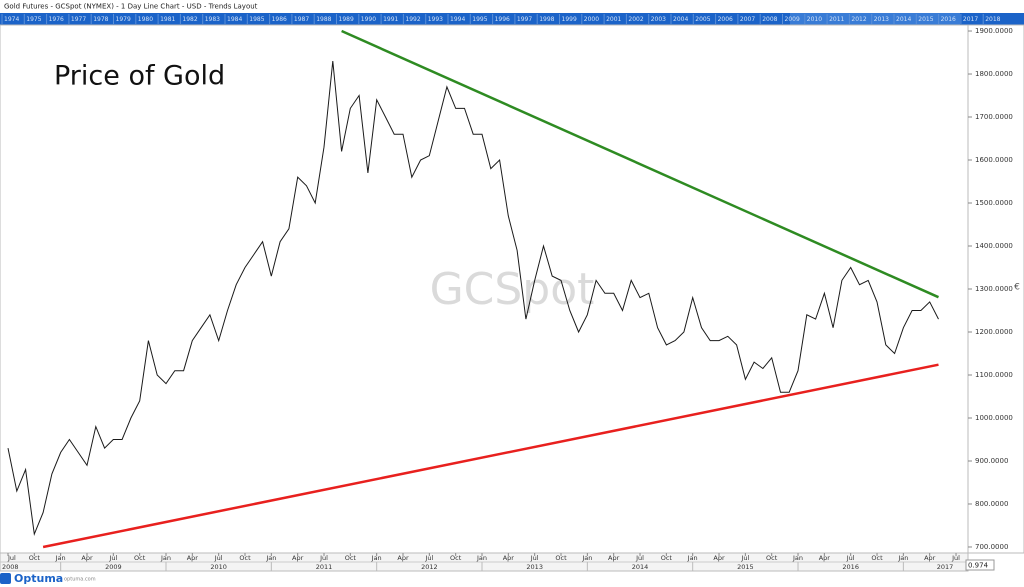  What do you see at coordinates (658, 19) in the screenshot?
I see `navigator-year: 2003` at bounding box center [658, 19].